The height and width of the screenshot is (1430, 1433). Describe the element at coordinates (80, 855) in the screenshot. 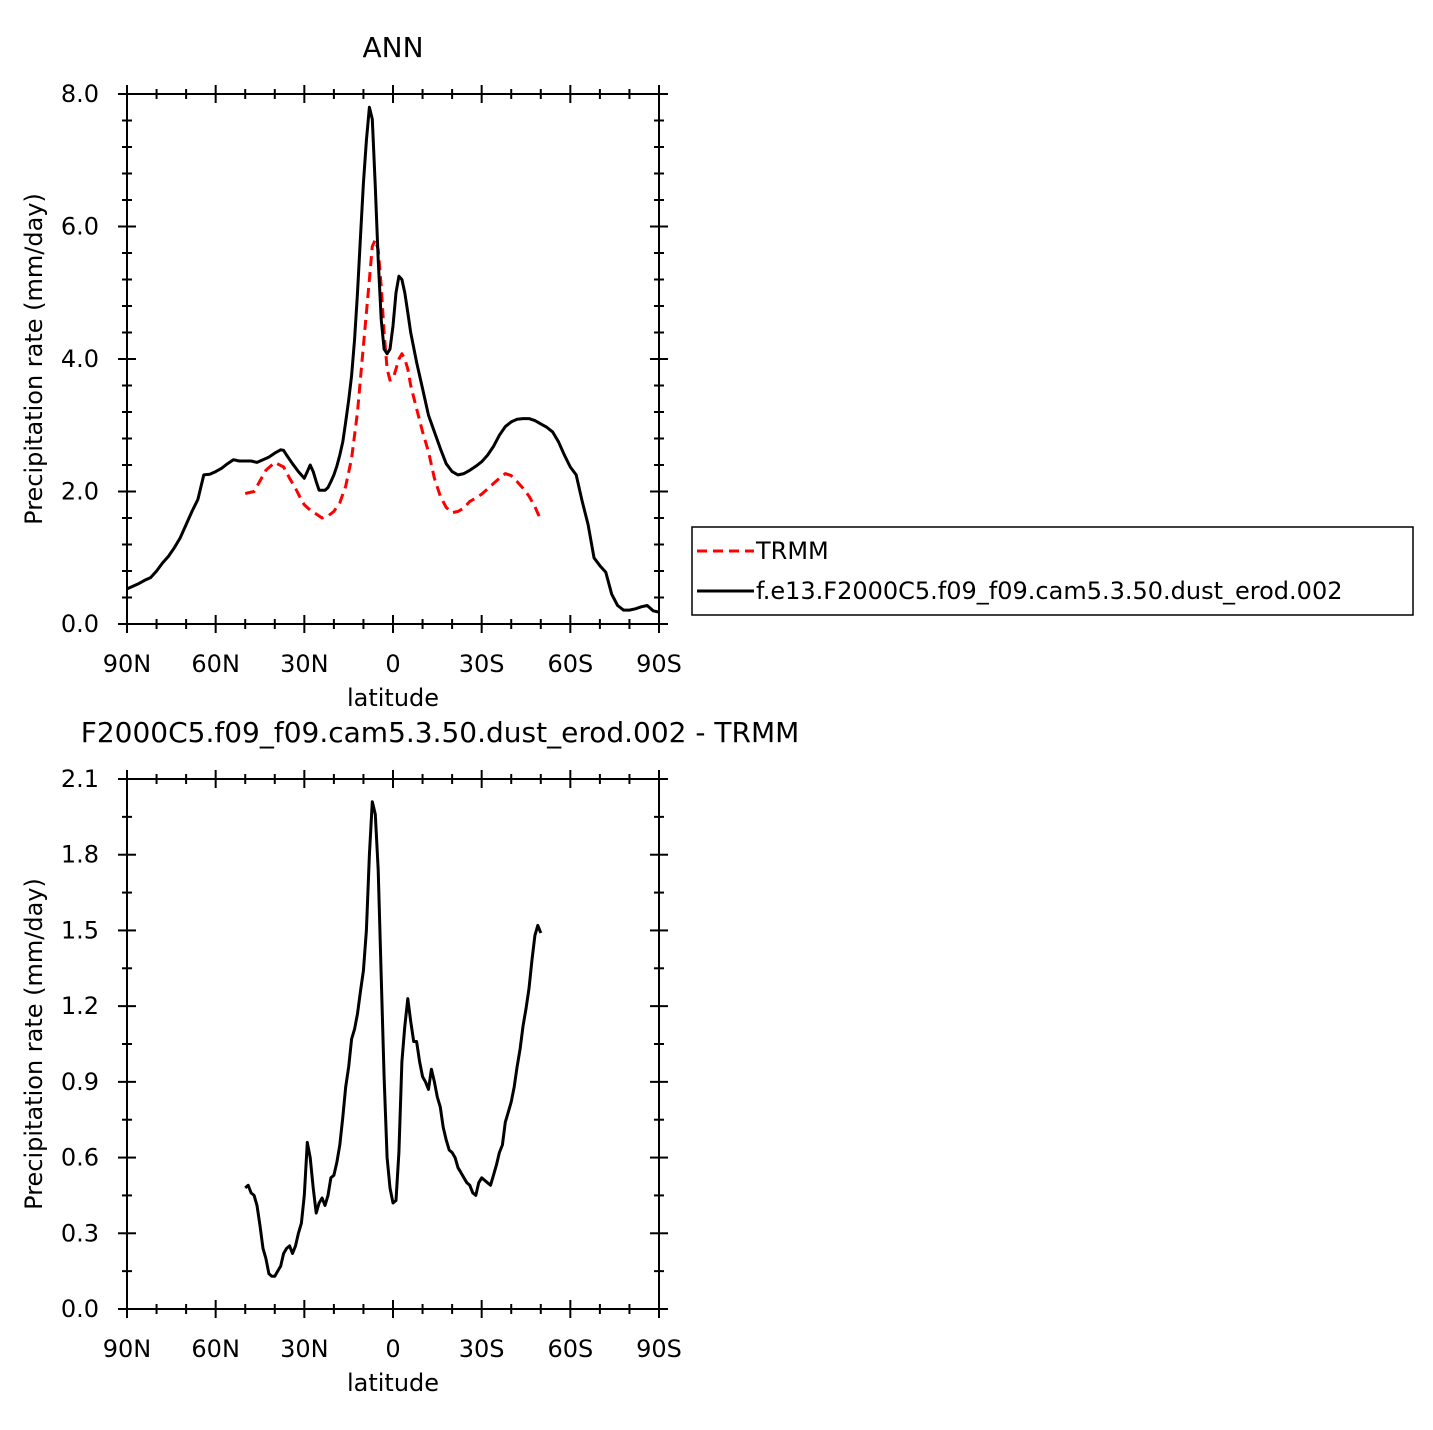

I see `y-tick-label: 1.8` at that location.